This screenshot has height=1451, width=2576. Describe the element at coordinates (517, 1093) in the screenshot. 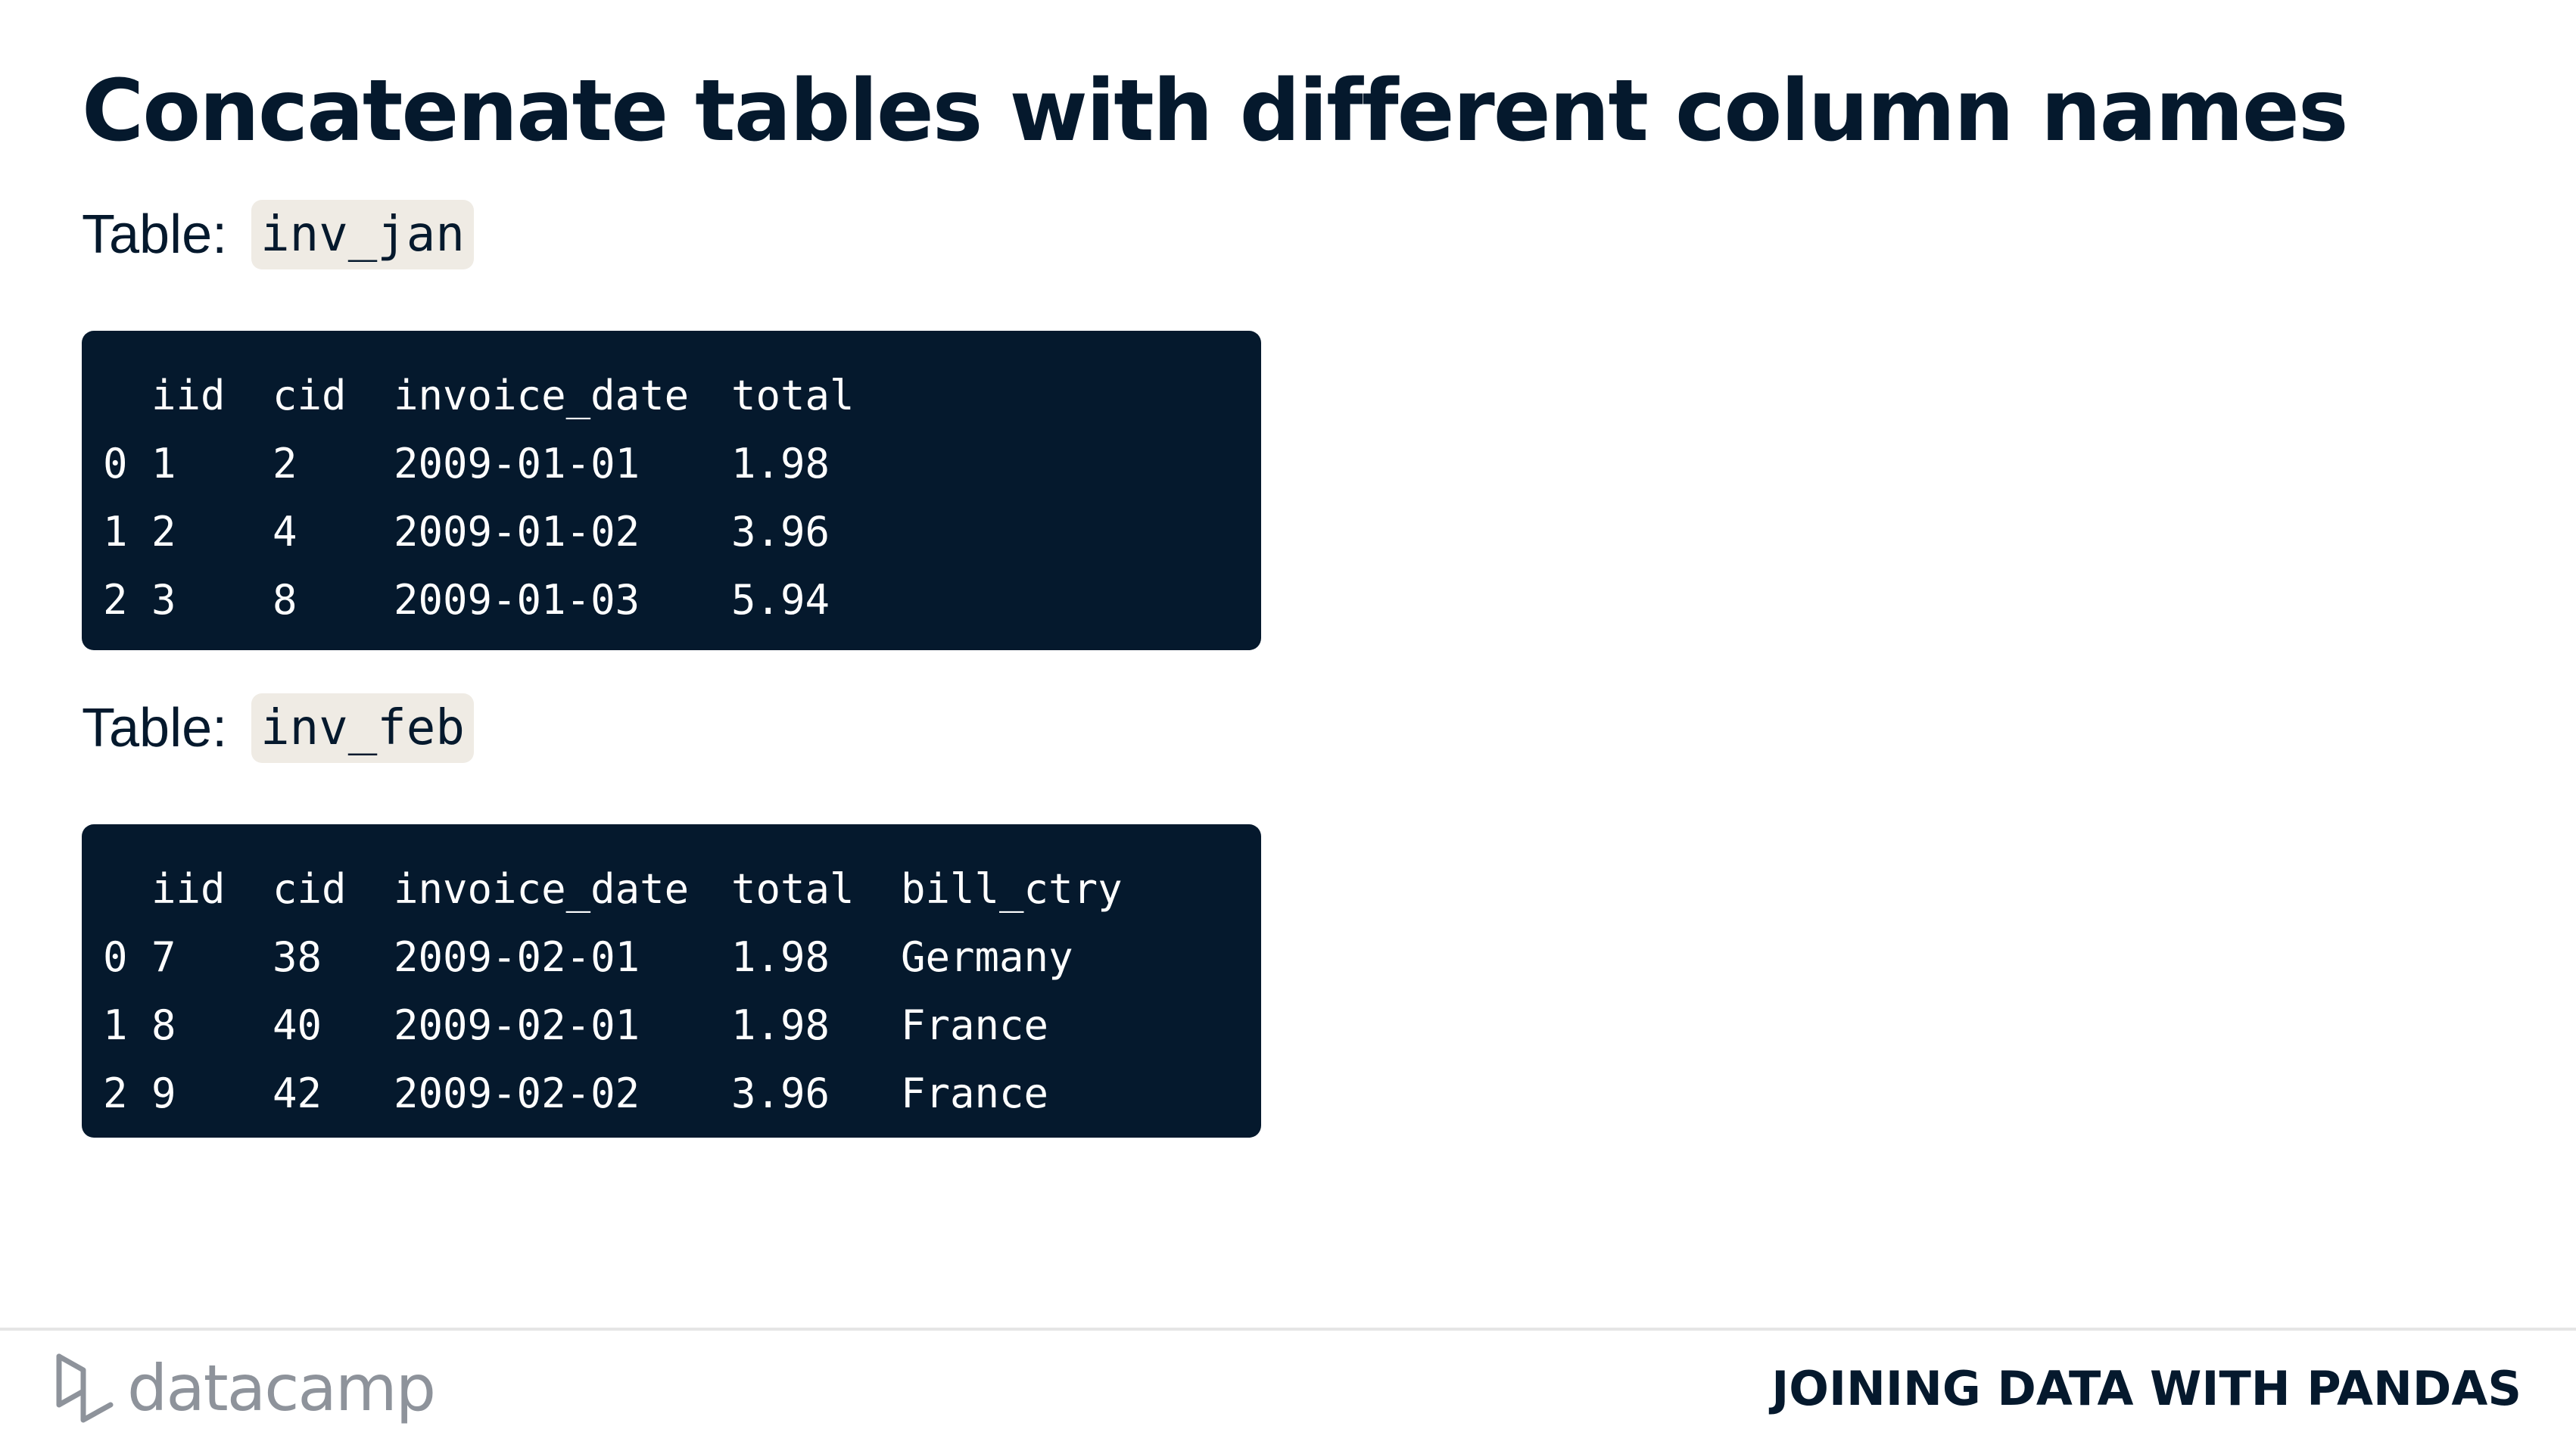

I see `table-cell: 2009-02-02` at that location.